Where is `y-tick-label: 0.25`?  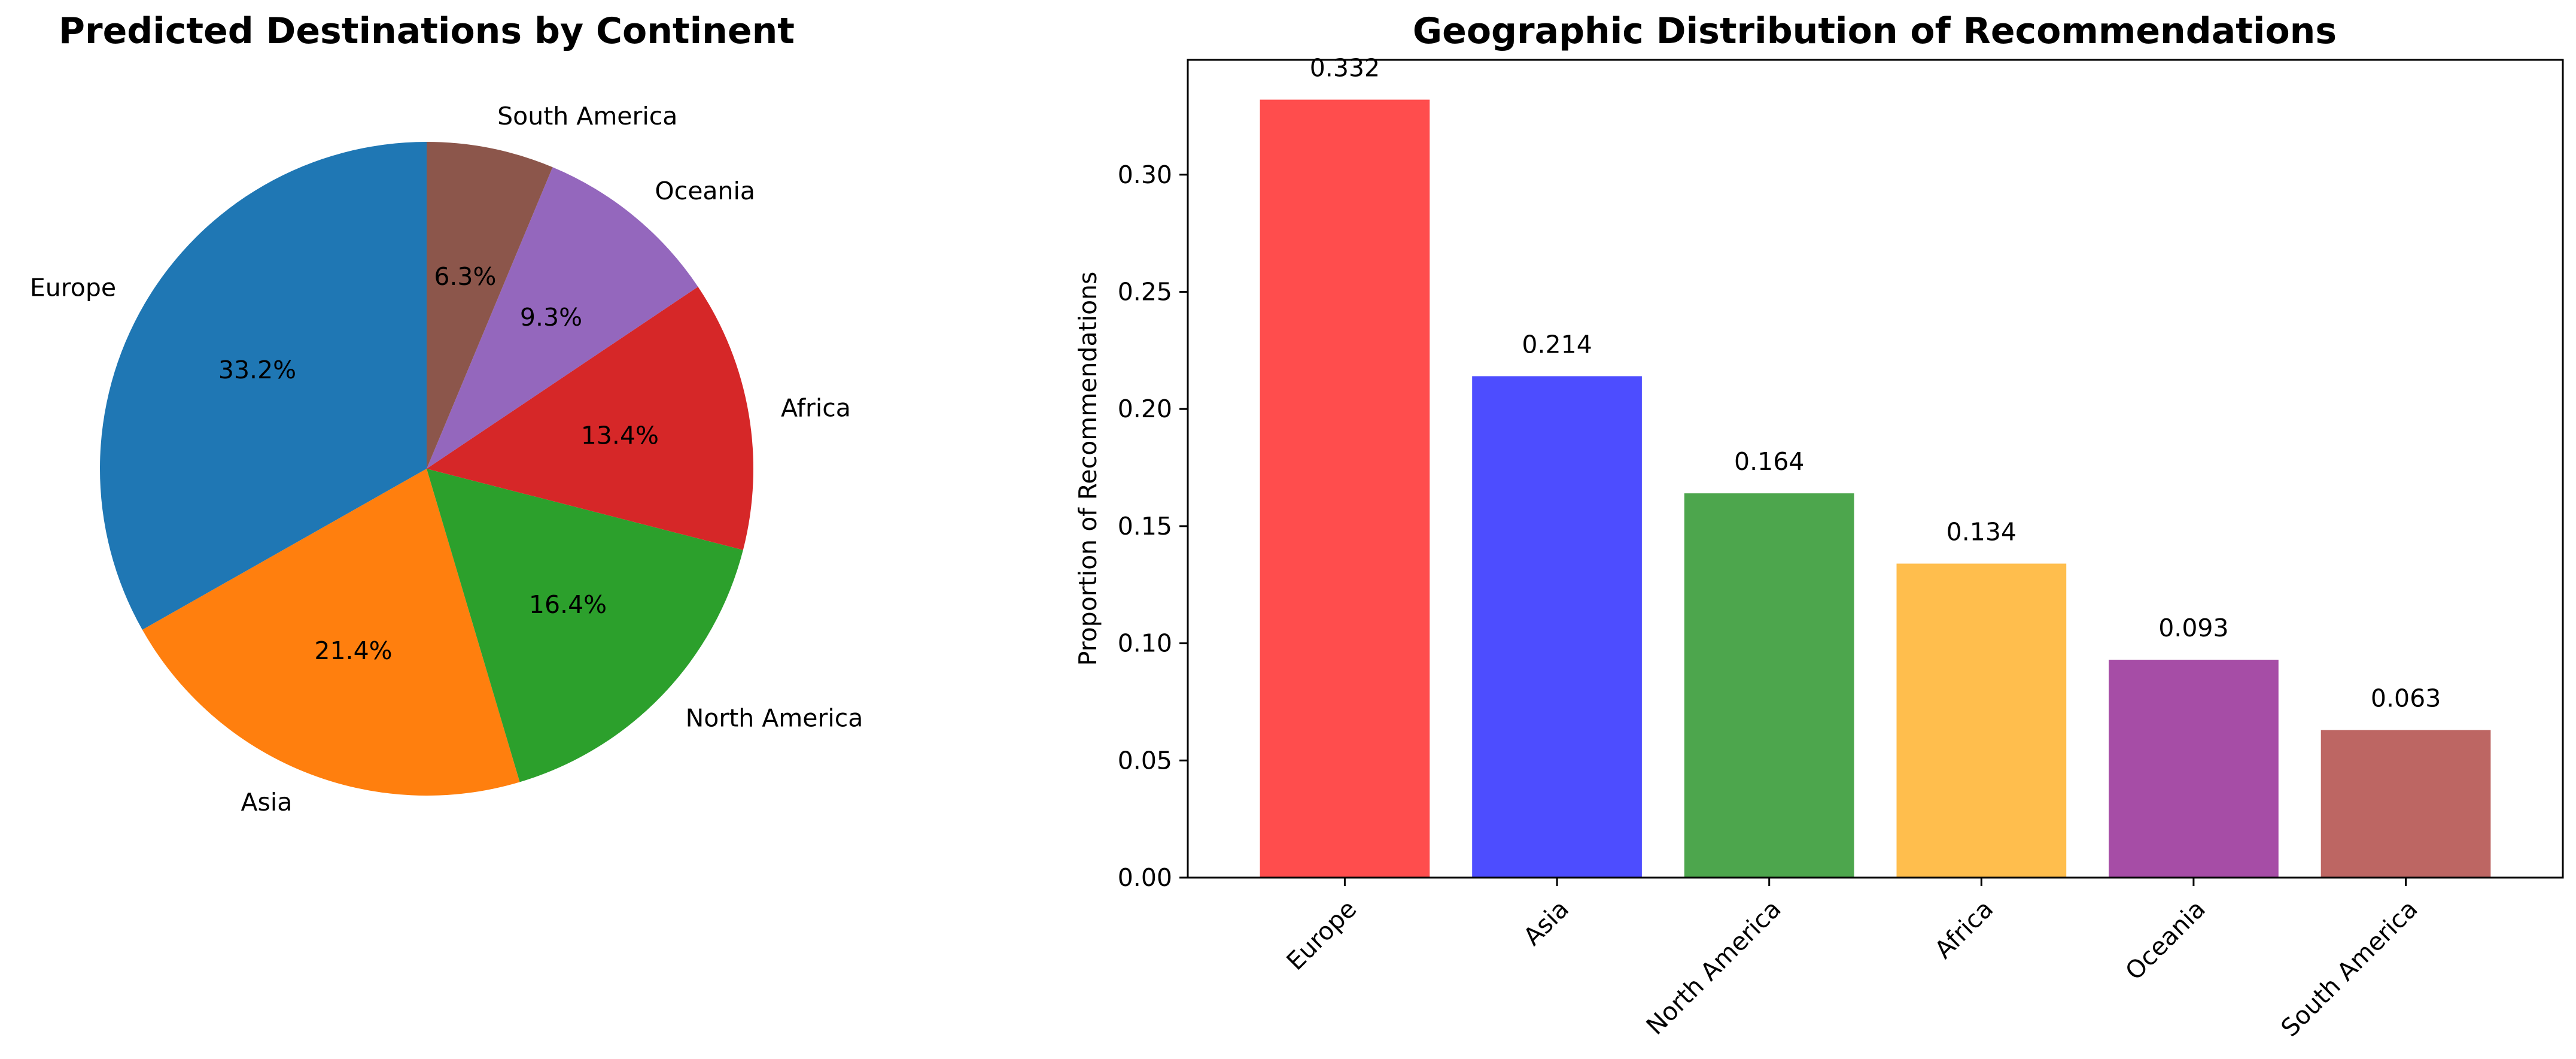 y-tick-label: 0.25 is located at coordinates (1145, 292).